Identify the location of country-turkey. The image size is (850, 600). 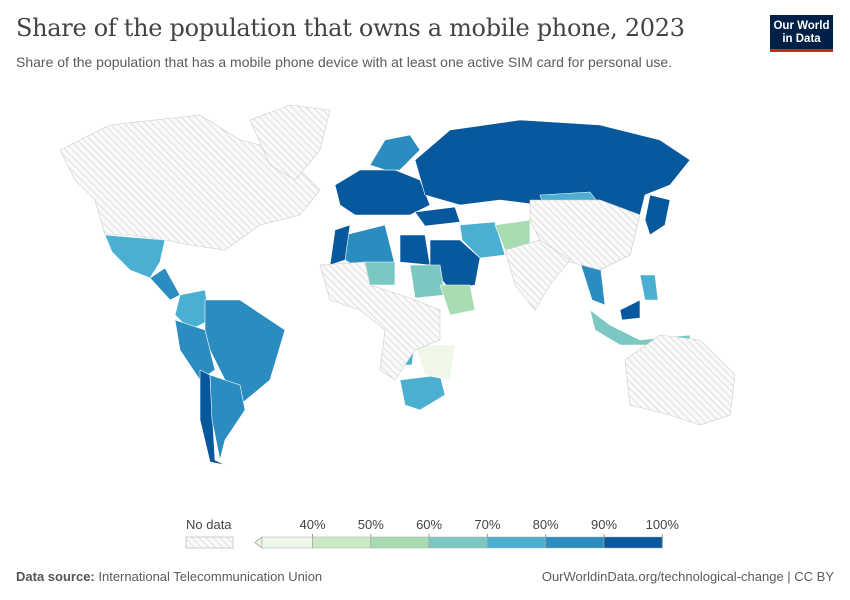
(437, 216).